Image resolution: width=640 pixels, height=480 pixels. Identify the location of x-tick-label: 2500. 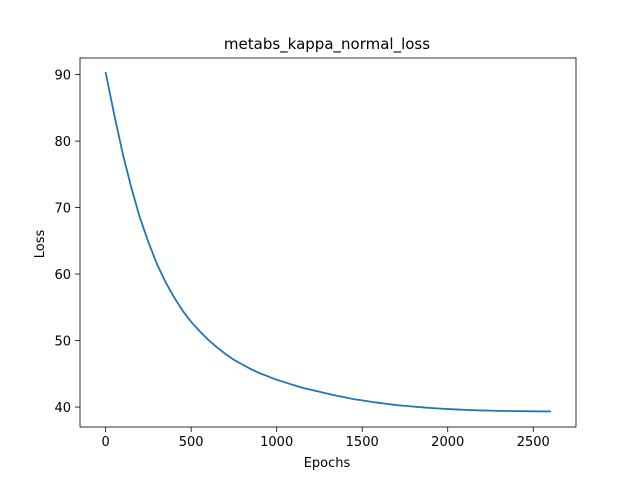
(533, 442).